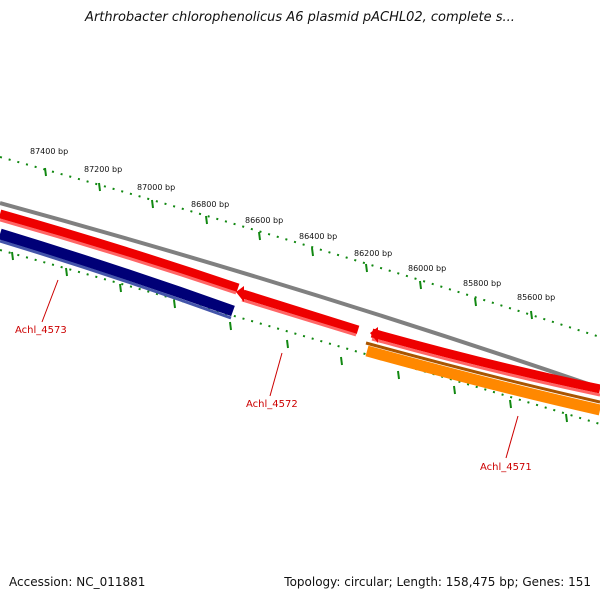 This screenshot has height=600, width=600. I want to click on tick-label: 86200 bp, so click(373, 253).